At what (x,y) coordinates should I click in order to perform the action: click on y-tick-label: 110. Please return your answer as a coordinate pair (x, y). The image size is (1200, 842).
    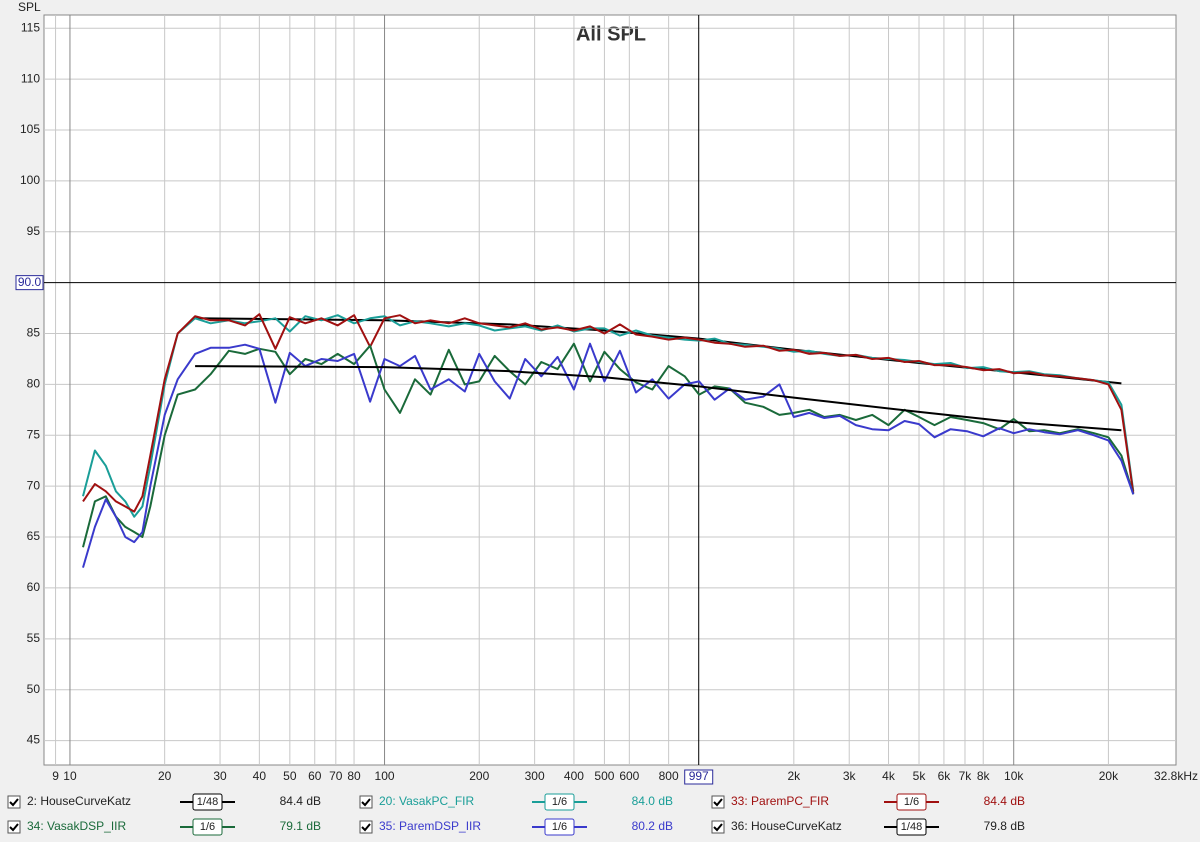
    Looking at the image, I should click on (30, 78).